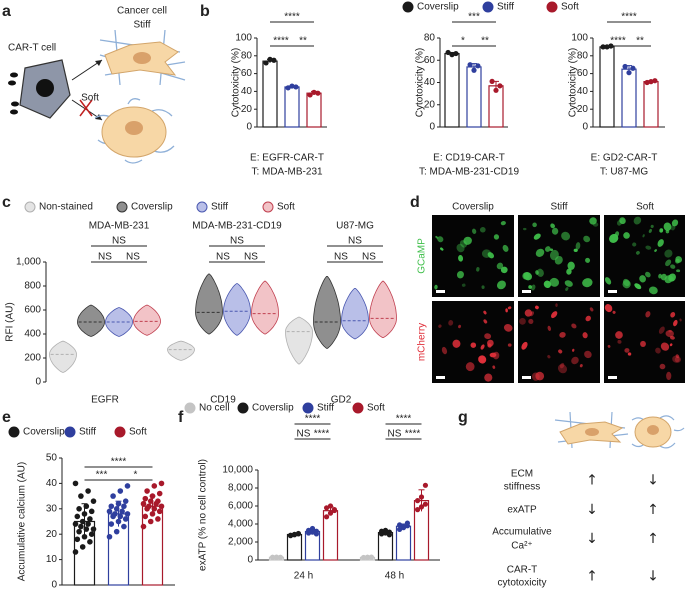 The height and width of the screenshot is (607, 685). I want to click on significance-label: ****, so click(413, 434).